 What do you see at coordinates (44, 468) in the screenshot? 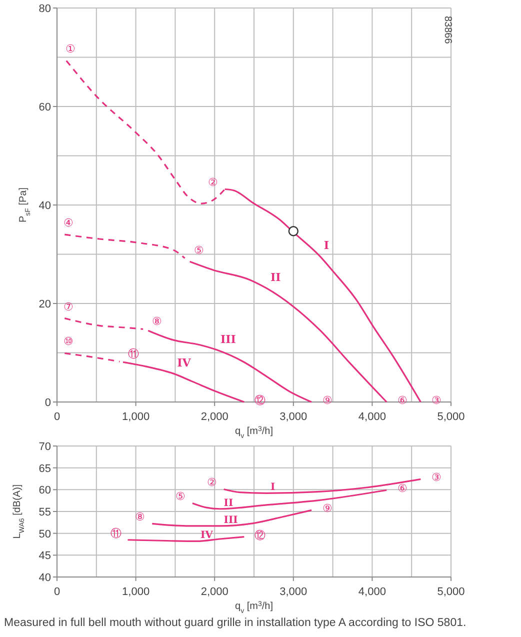
I see `y-tick-label: 65` at bounding box center [44, 468].